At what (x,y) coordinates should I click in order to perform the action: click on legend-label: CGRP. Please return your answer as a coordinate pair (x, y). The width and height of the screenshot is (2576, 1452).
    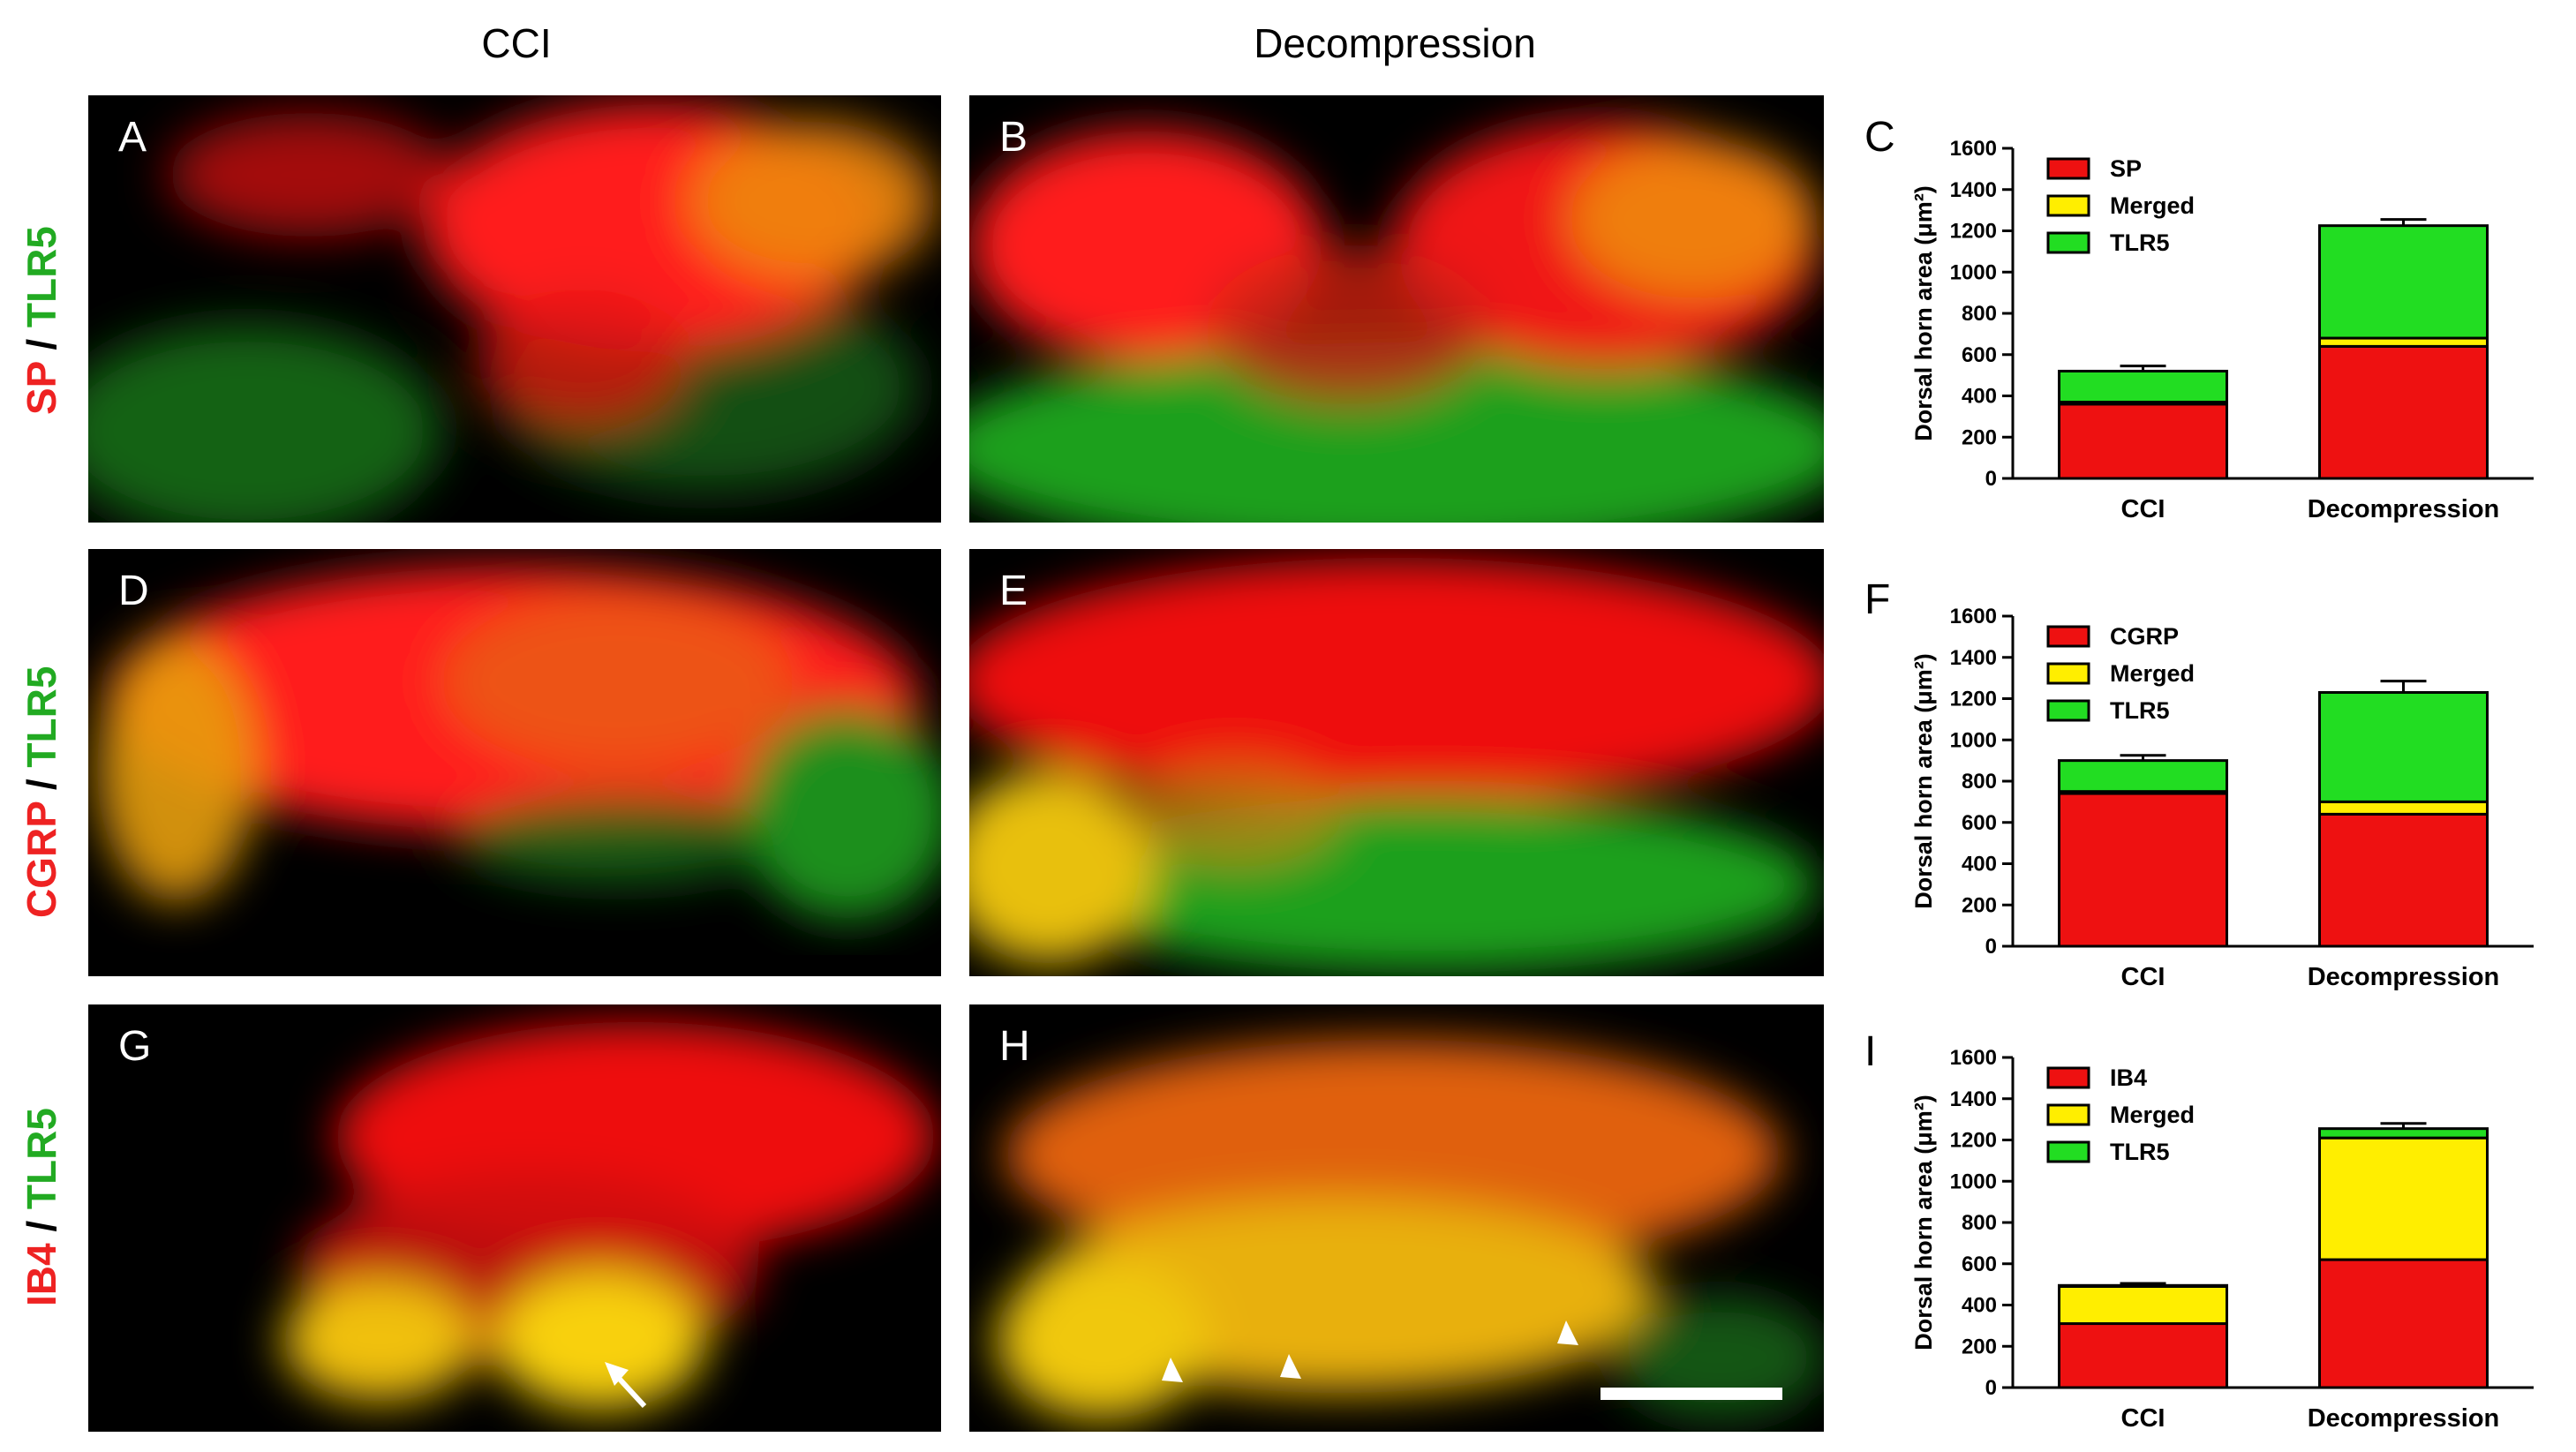
    Looking at the image, I should click on (2145, 636).